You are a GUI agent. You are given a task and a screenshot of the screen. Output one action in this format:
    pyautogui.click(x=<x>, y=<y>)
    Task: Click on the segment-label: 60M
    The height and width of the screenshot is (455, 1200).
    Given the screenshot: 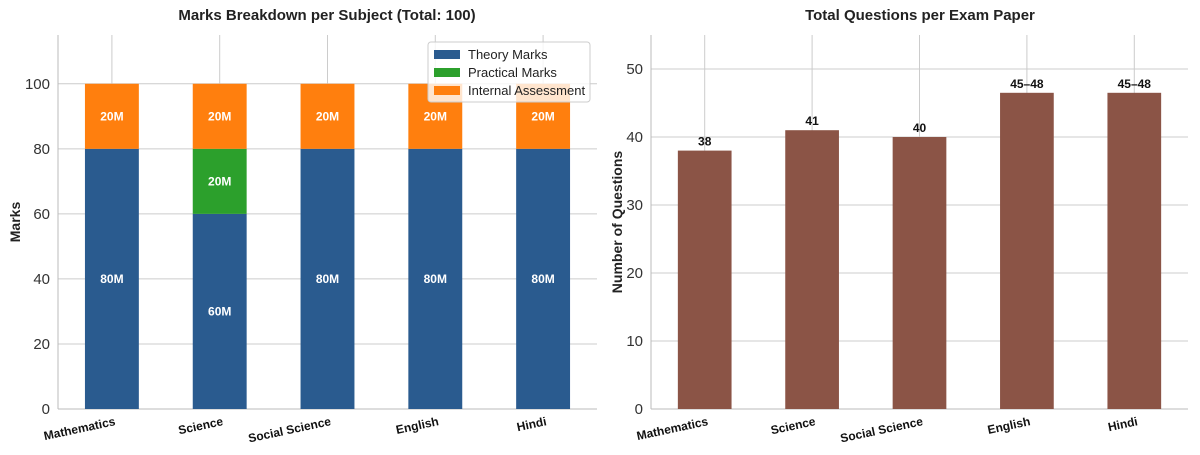 What is the action you would take?
    pyautogui.click(x=219, y=311)
    